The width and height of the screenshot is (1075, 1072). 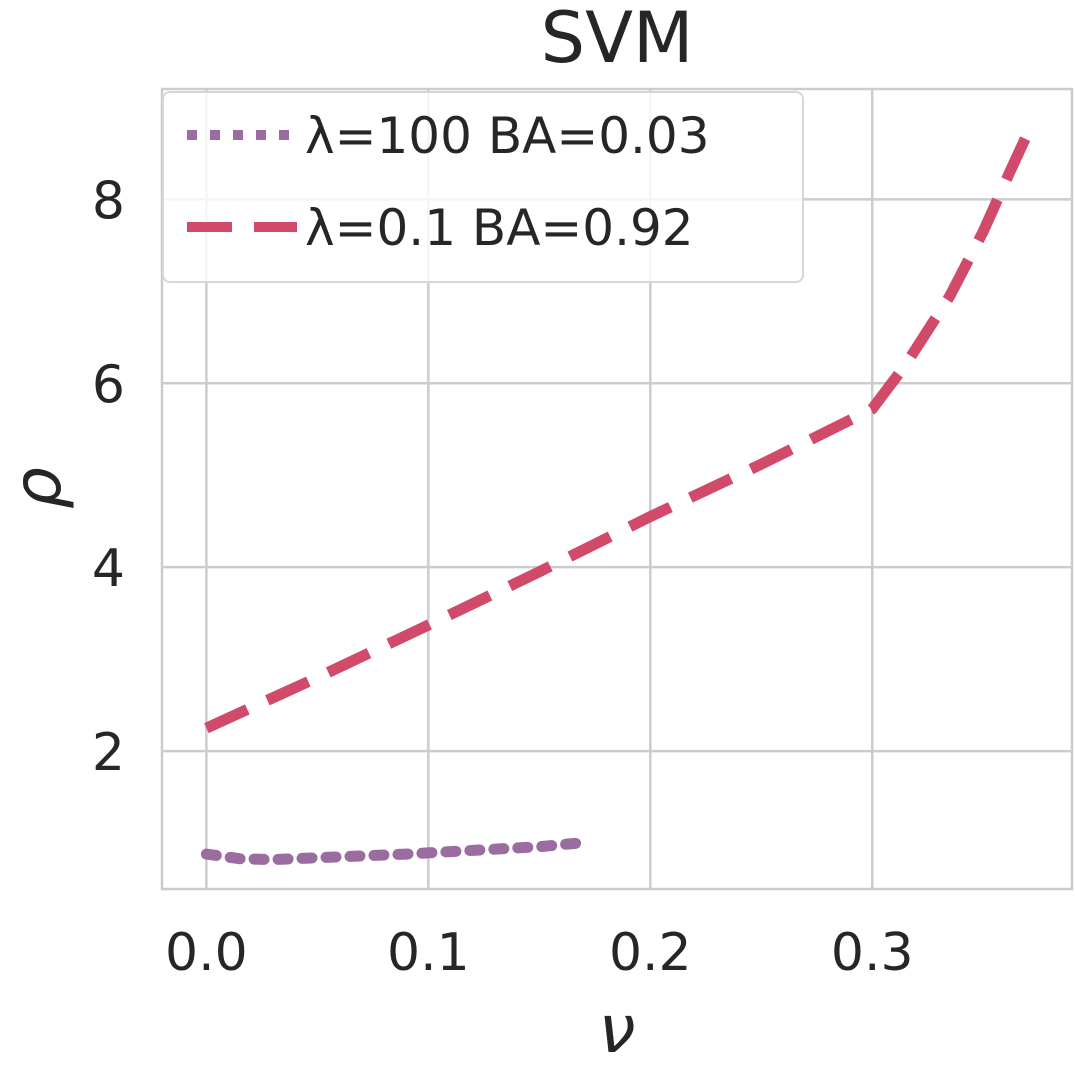 I want to click on chart-title: SVM, so click(x=617, y=39).